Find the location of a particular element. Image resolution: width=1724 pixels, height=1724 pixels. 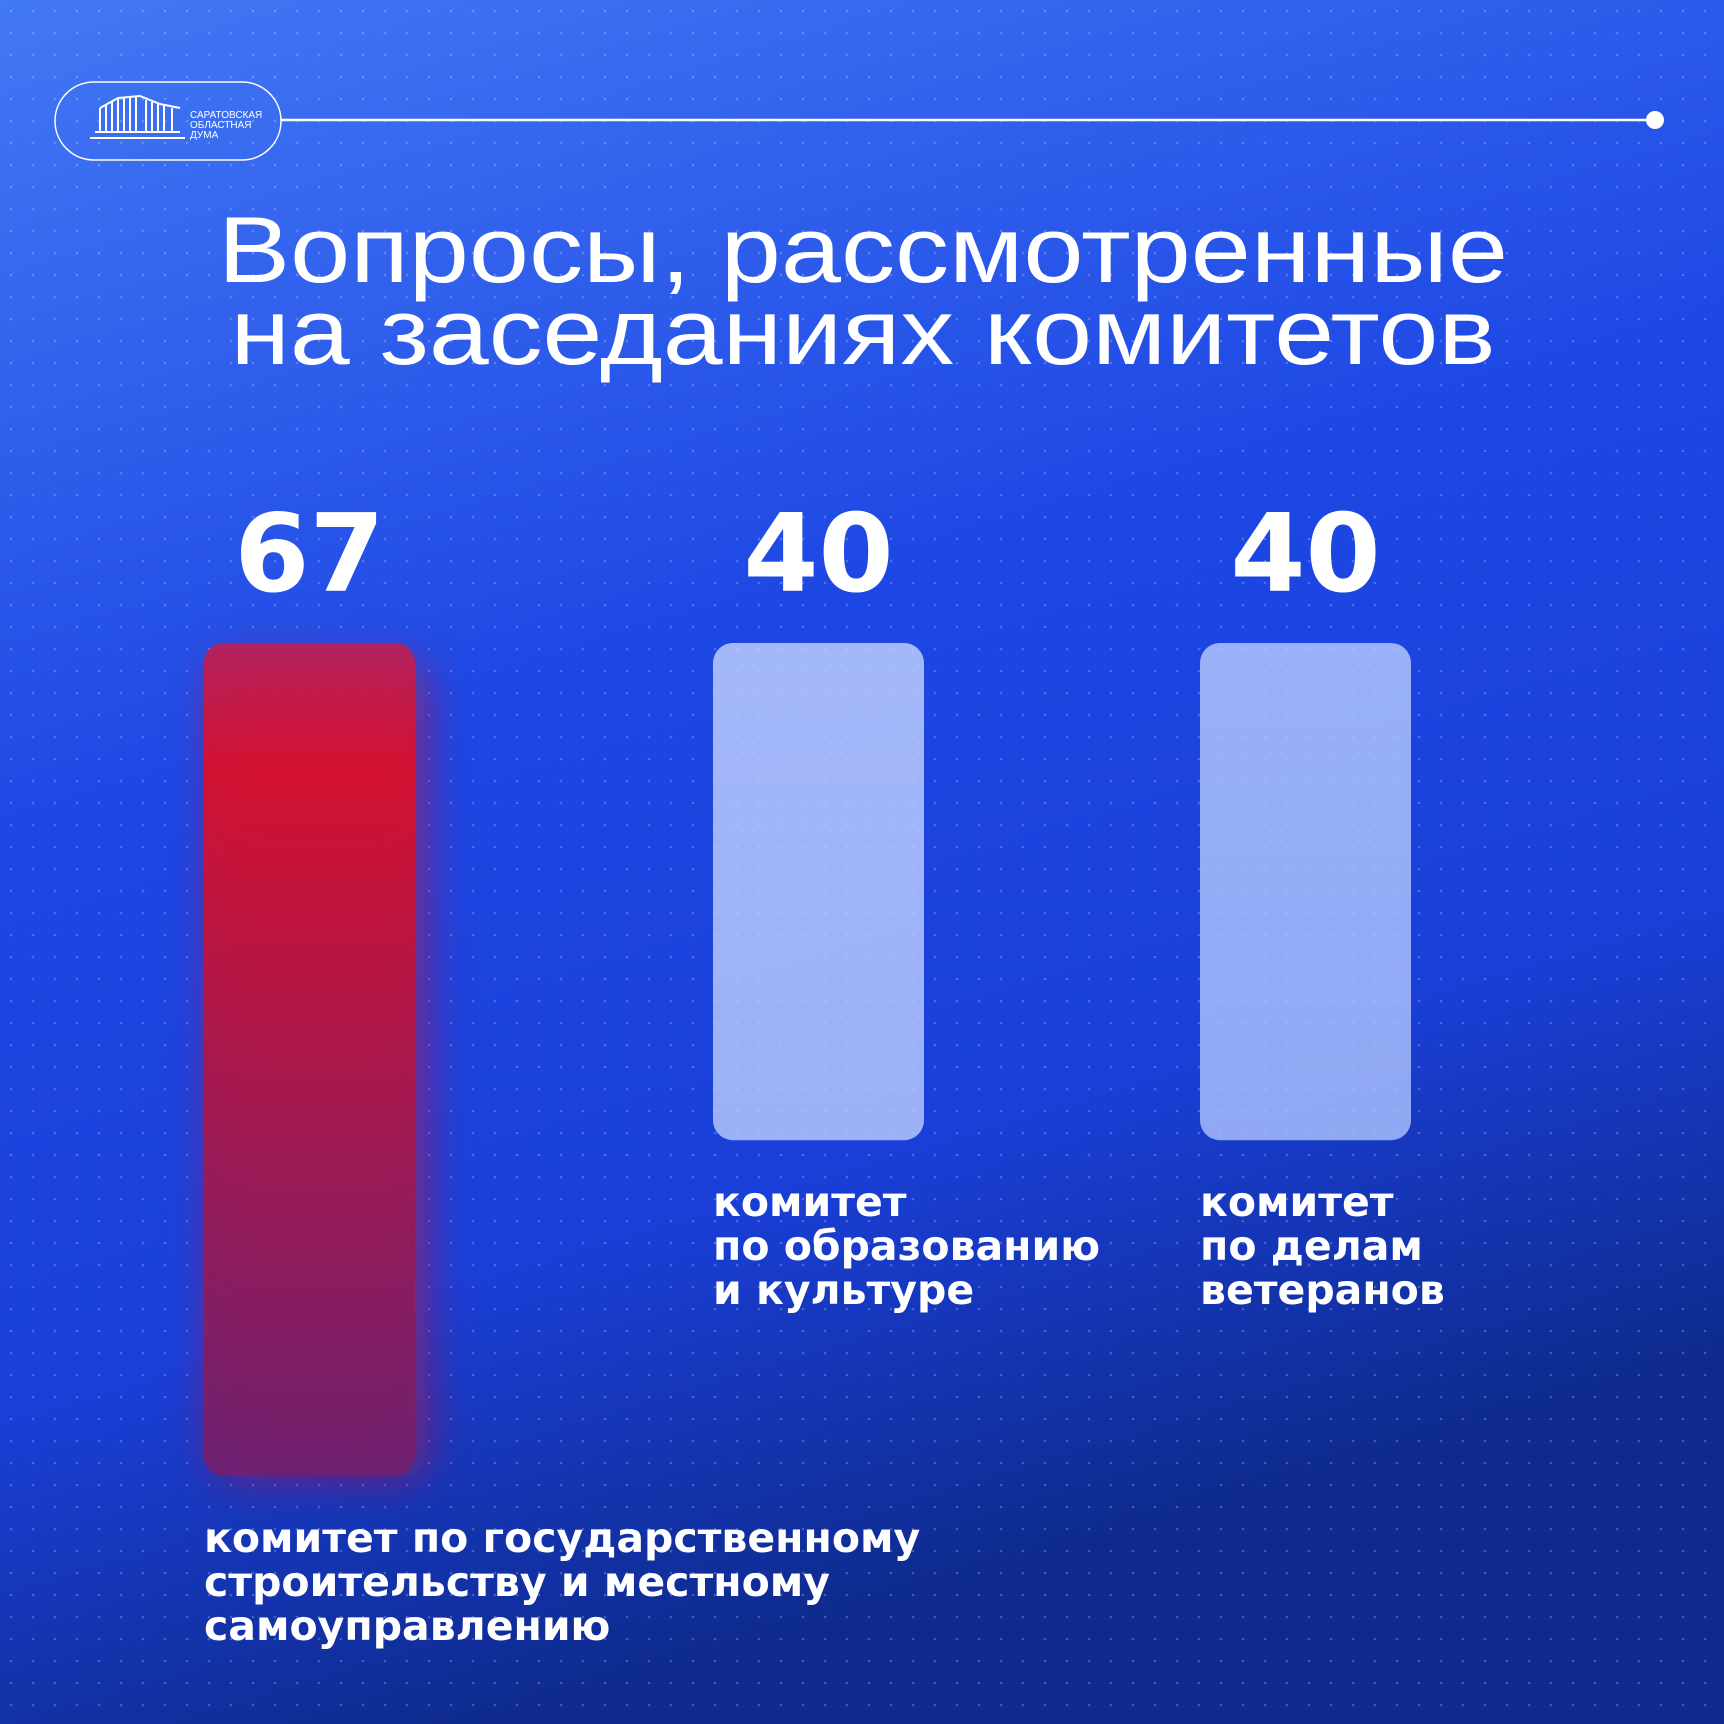

chart-title: Вопросы, рассмотренные is located at coordinates (863, 249).